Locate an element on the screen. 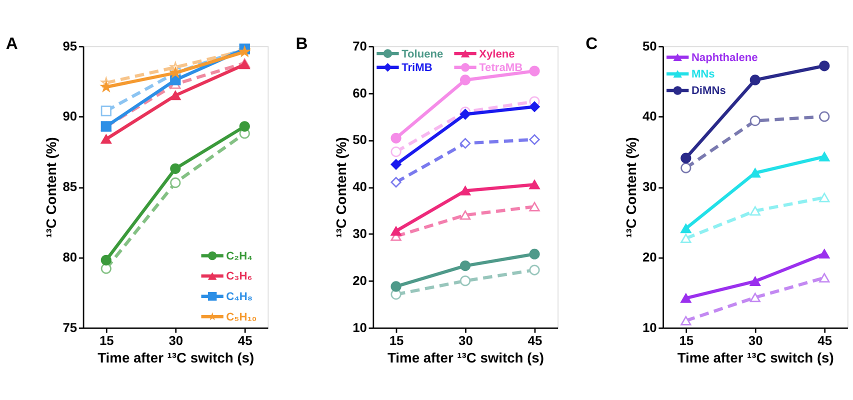 This screenshot has height=400, width=853. legend-label: Toluene is located at coordinates (423, 54).